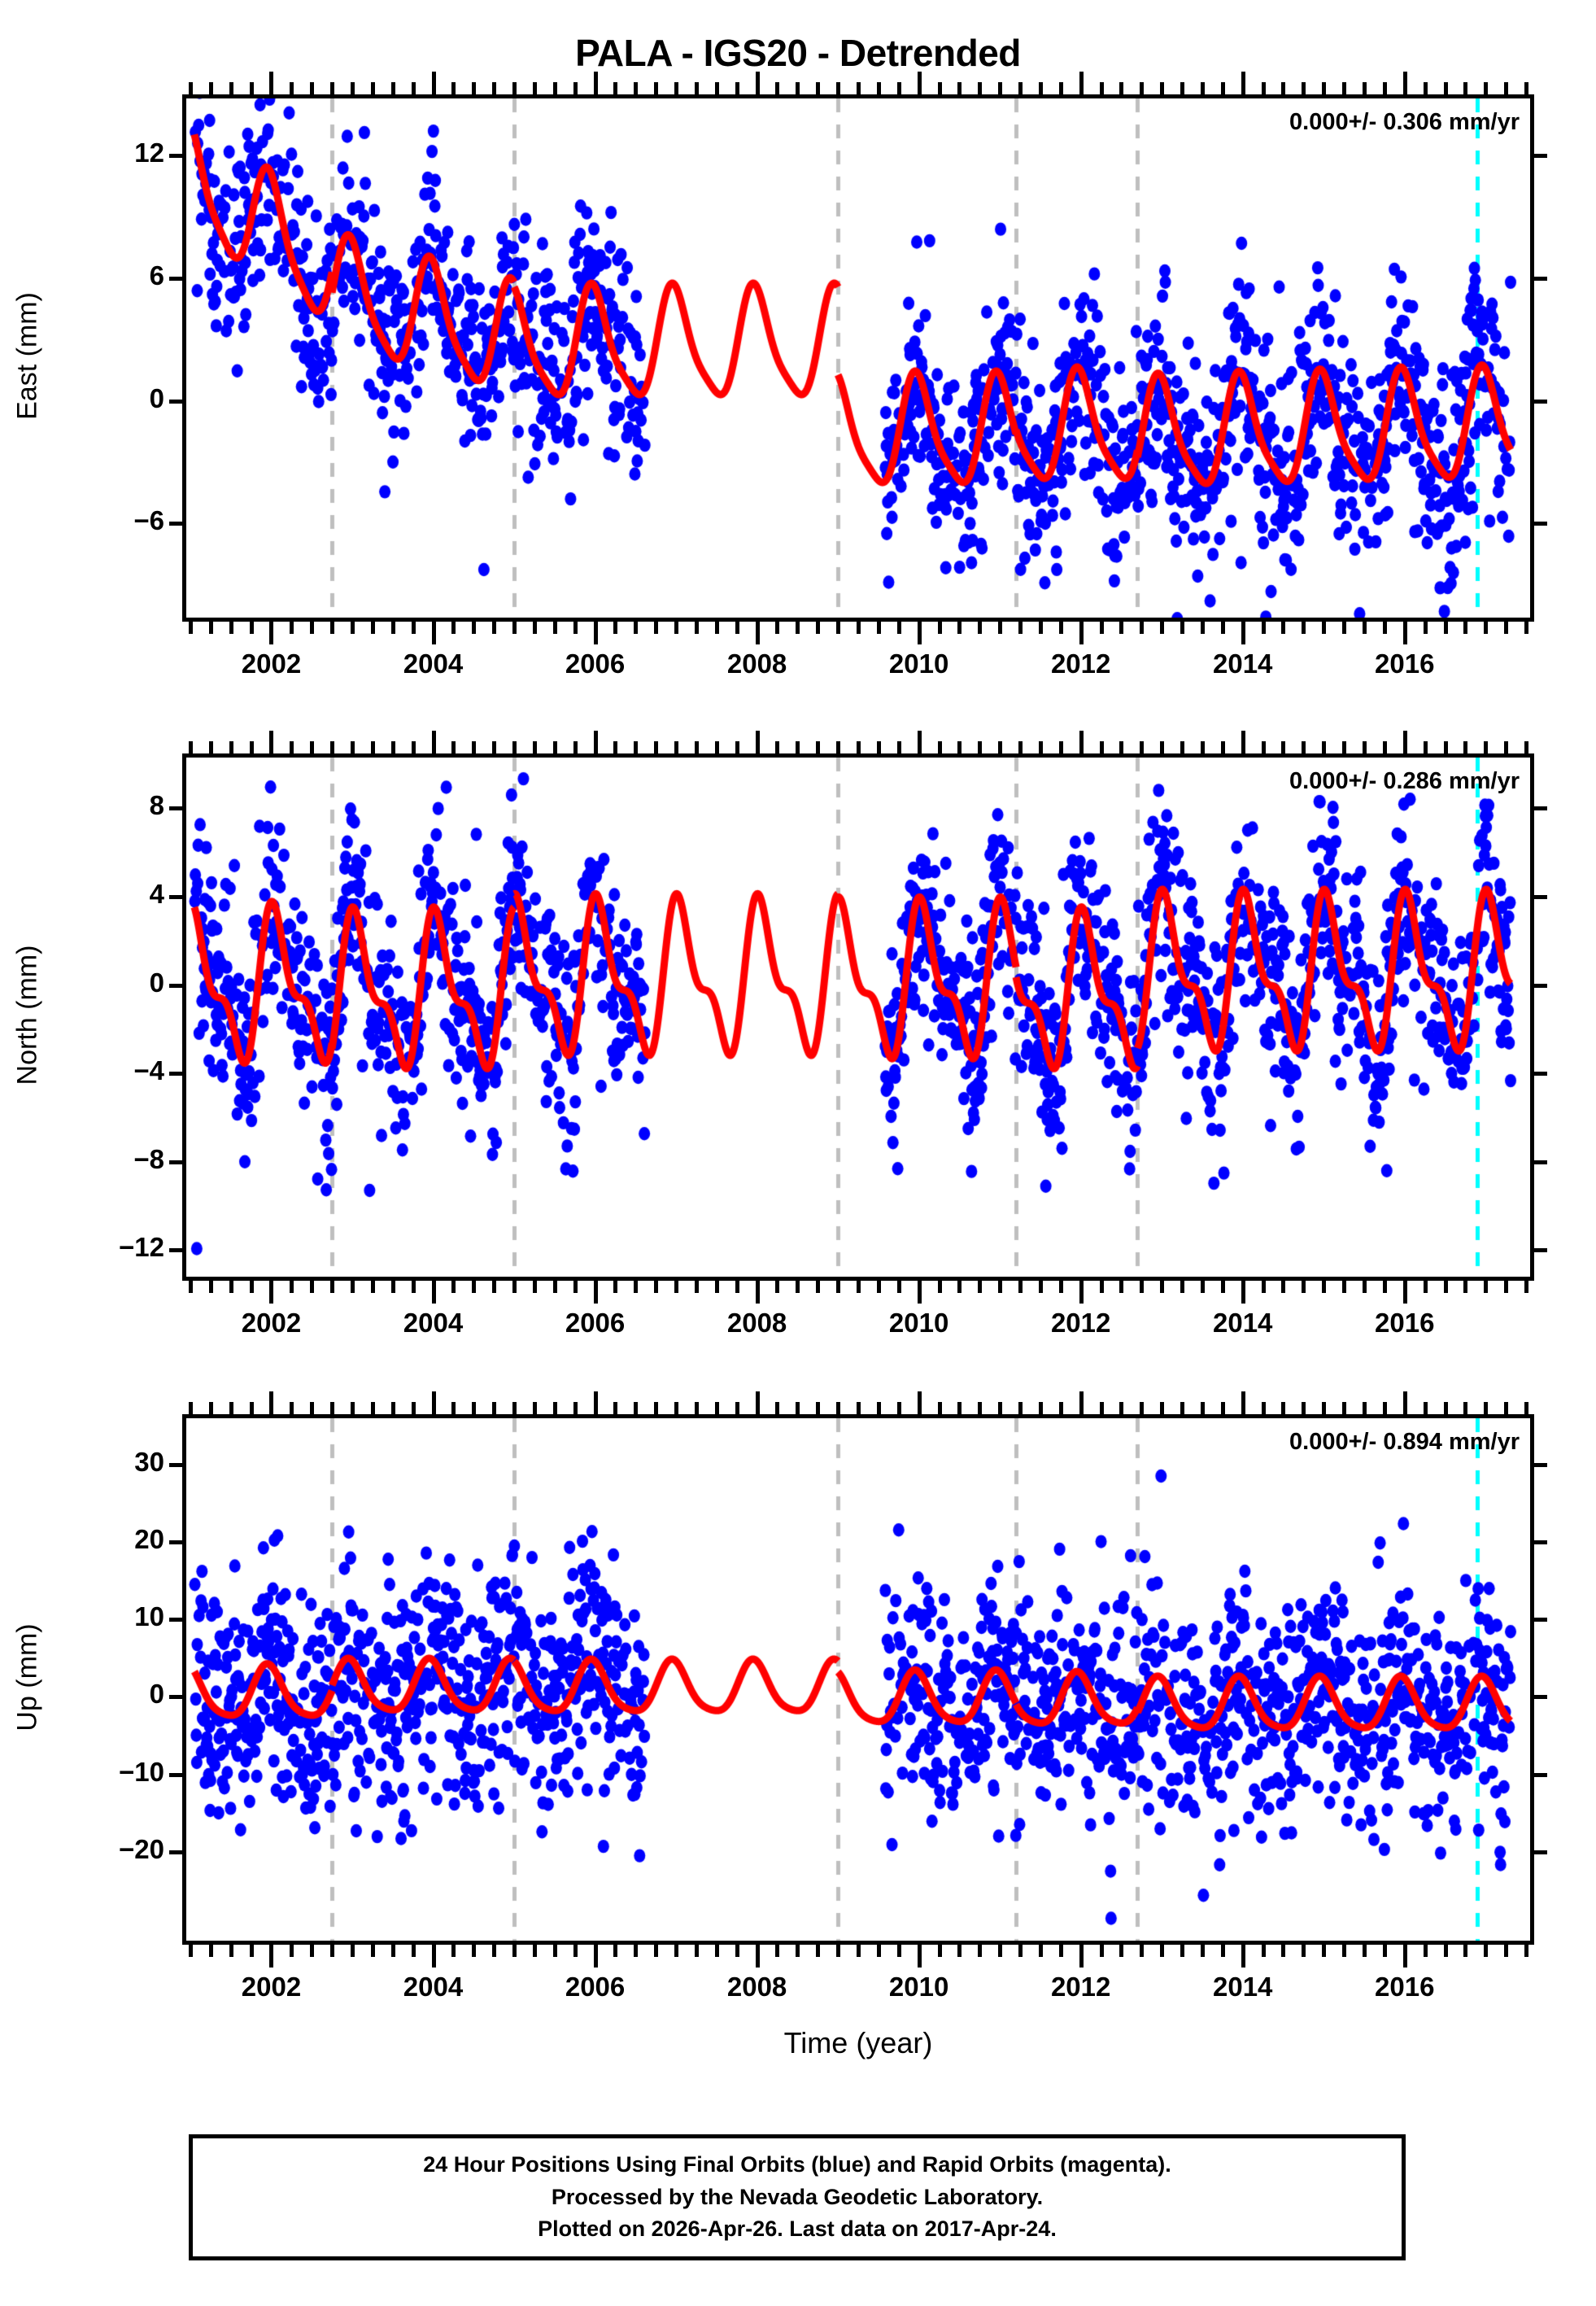  What do you see at coordinates (156, 275) in the screenshot?
I see `y-tick-label: 6` at bounding box center [156, 275].